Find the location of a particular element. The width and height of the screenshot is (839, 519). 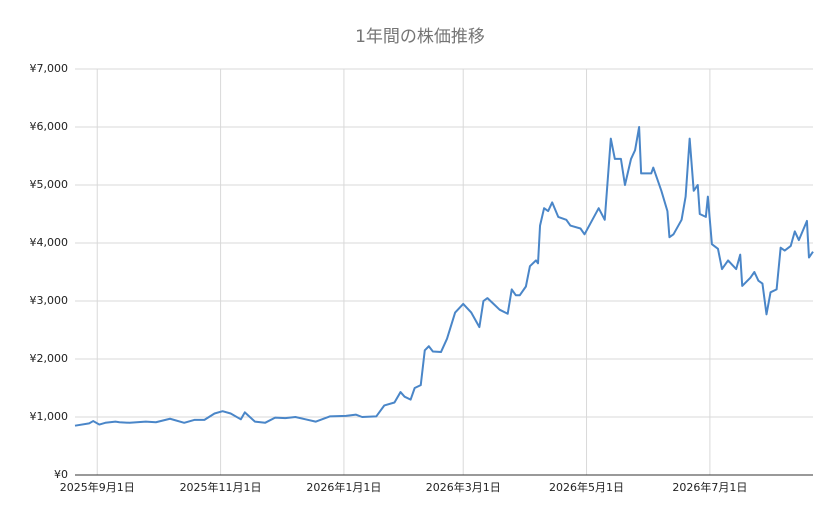

y-tick-label: ¥0 is located at coordinates (61, 474).